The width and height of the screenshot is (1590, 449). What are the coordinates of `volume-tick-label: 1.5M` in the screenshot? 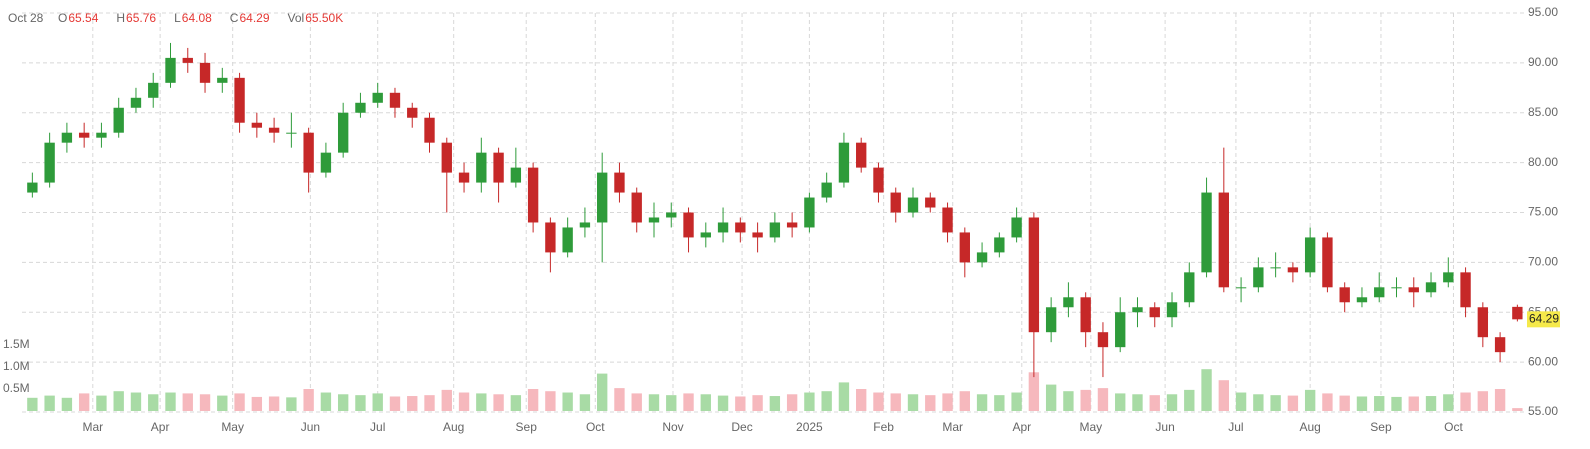 It's located at (16, 344).